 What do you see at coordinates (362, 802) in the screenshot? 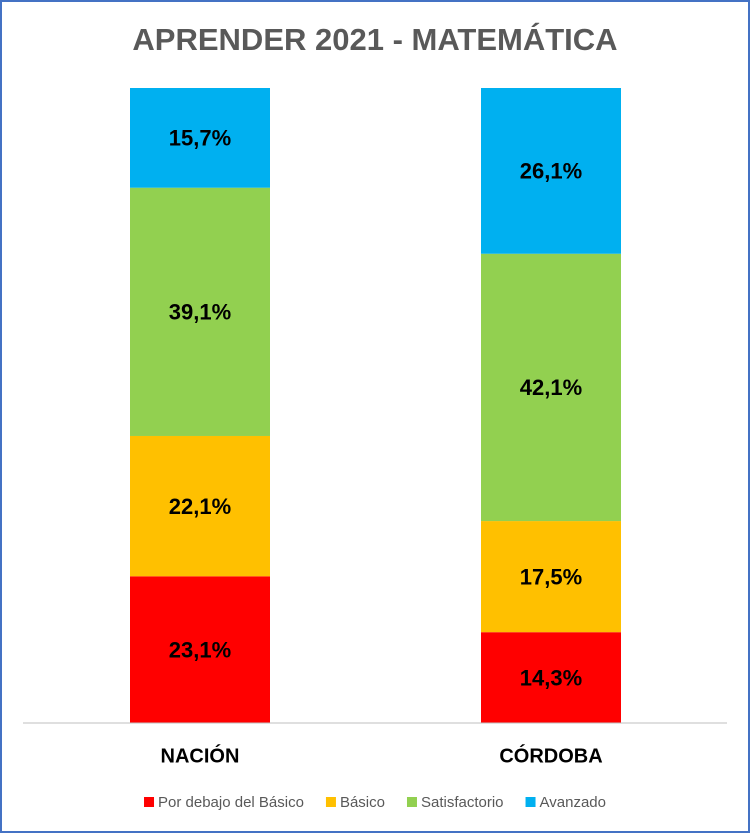
I see `legend-label: Básico` at bounding box center [362, 802].